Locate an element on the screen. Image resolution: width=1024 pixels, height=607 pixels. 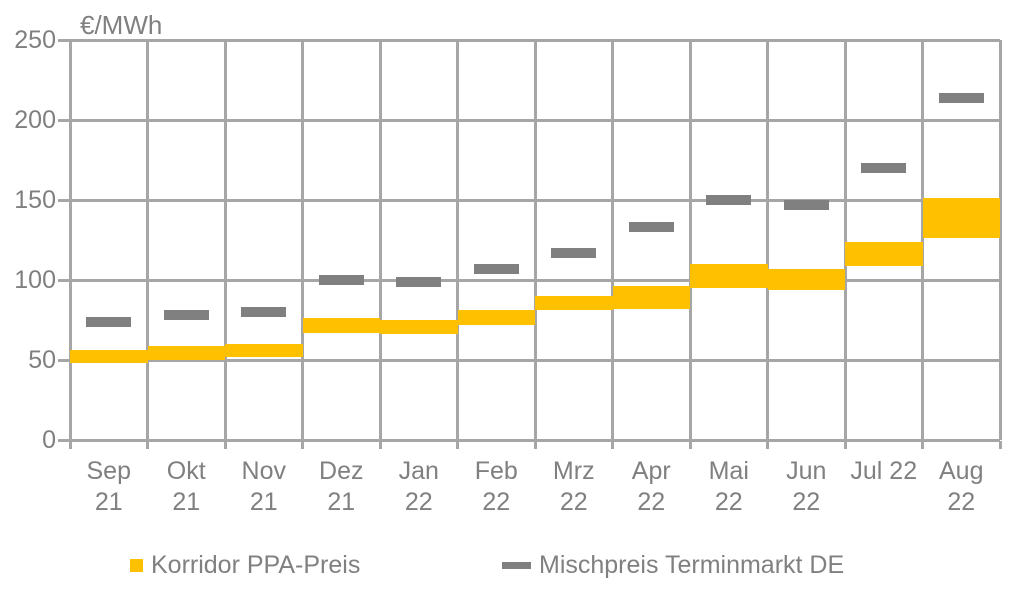
x-axis-tick-label: Jul 22 is located at coordinates (884, 471).